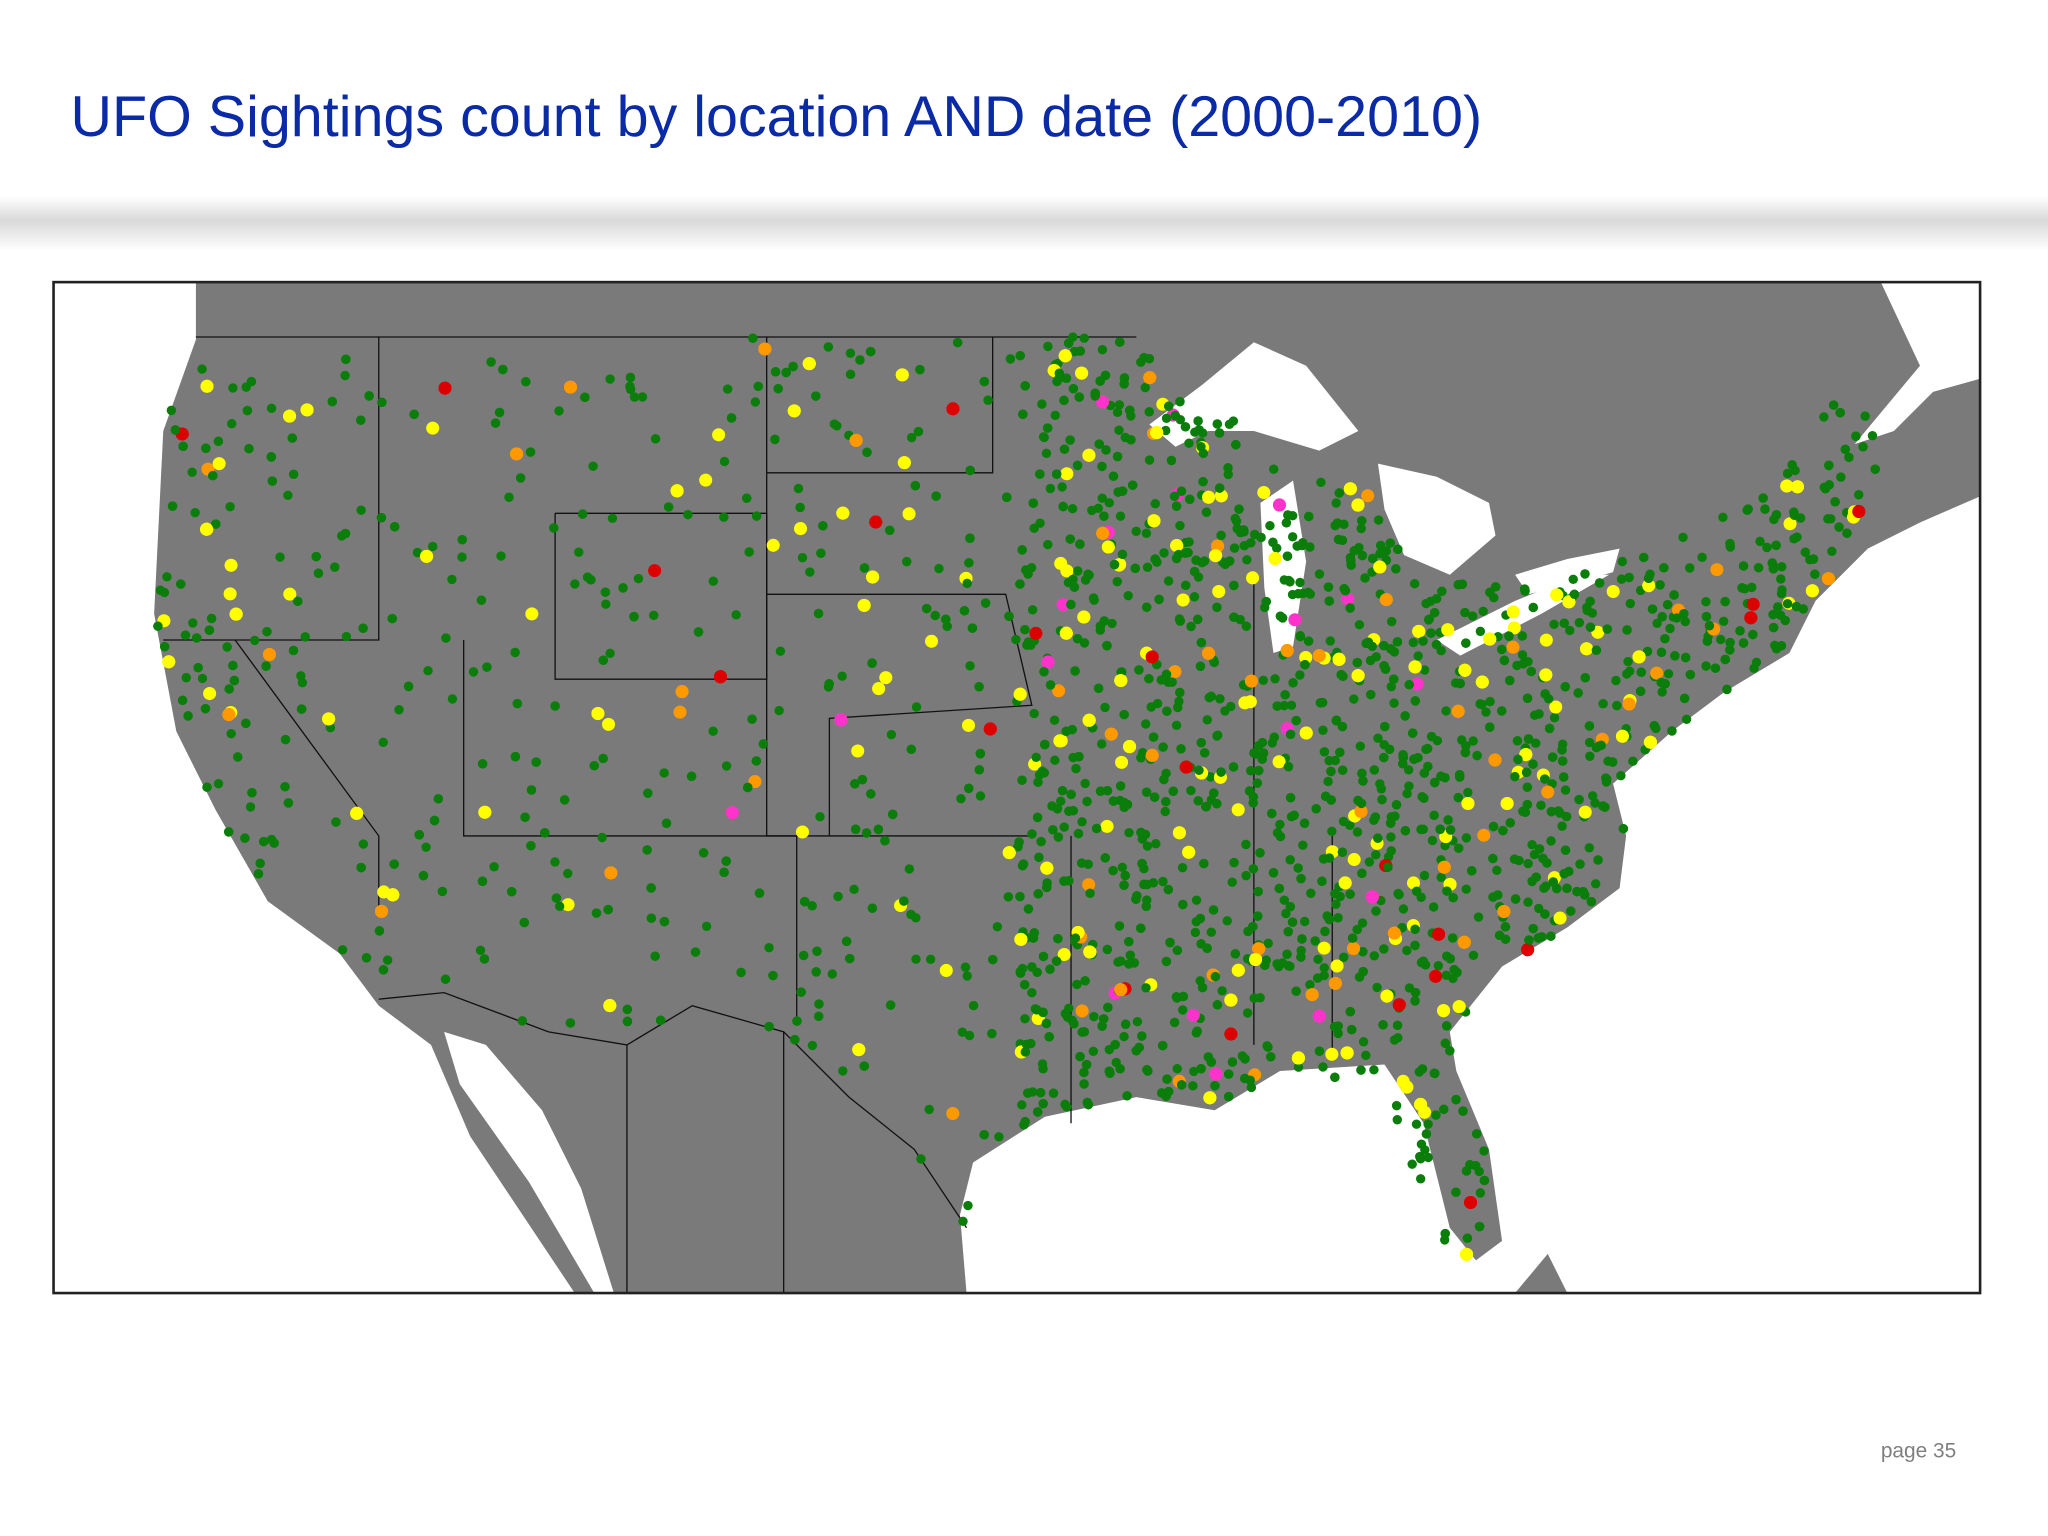 This screenshot has width=2048, height=1536. What do you see at coordinates (1918, 1451) in the screenshot?
I see `page-number: page 35` at bounding box center [1918, 1451].